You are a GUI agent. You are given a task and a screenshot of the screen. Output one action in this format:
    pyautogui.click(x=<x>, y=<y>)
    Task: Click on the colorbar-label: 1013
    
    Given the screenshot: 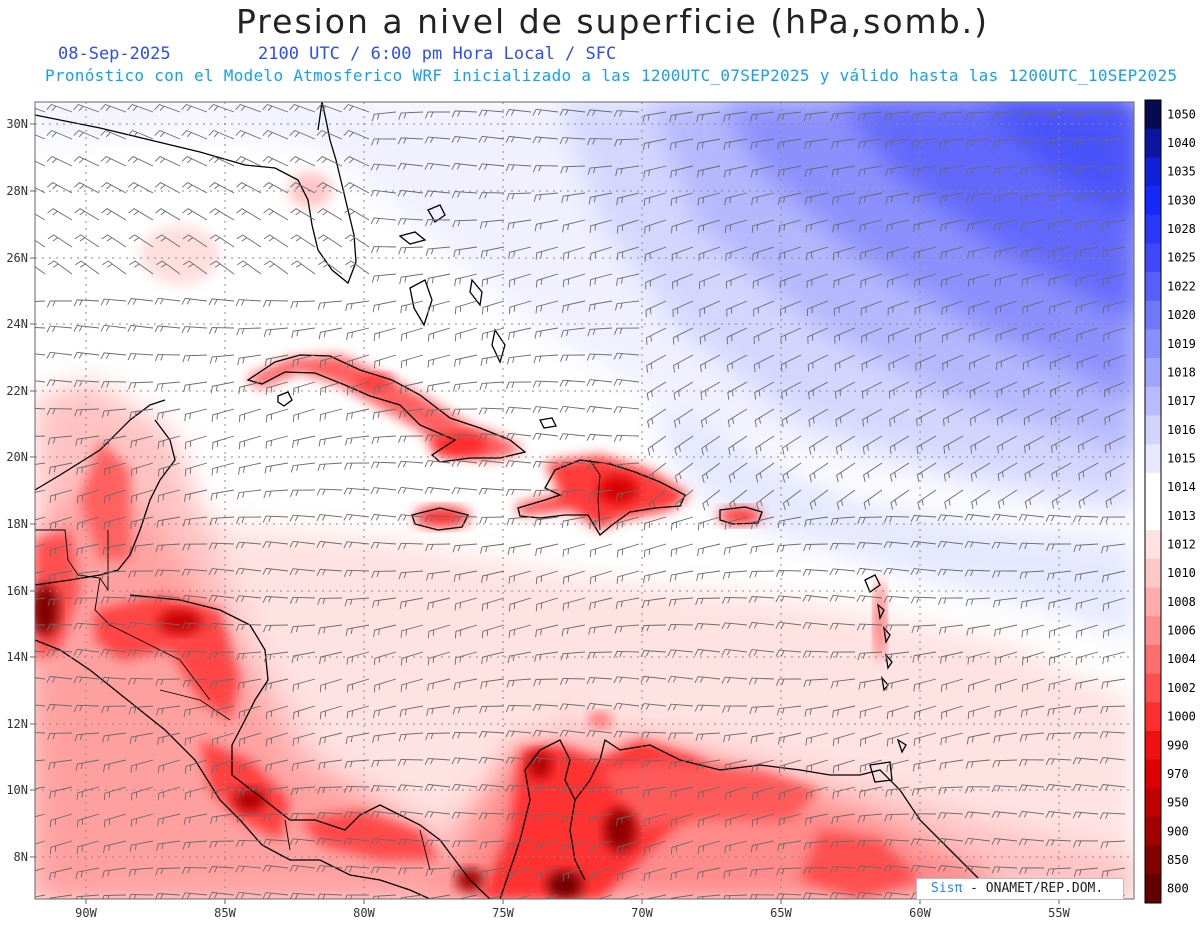 What is the action you would take?
    pyautogui.click(x=1181, y=516)
    